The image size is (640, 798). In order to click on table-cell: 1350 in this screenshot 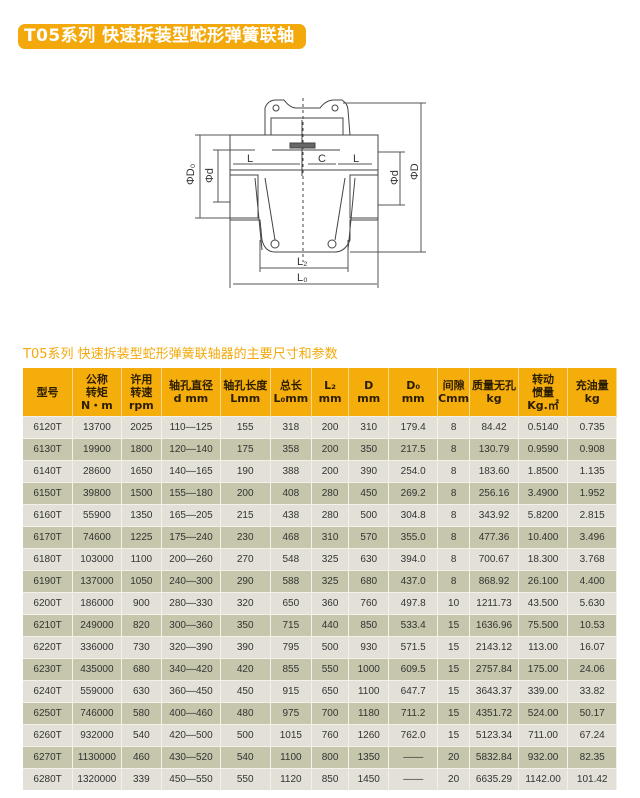, I will do `click(369, 757)`.